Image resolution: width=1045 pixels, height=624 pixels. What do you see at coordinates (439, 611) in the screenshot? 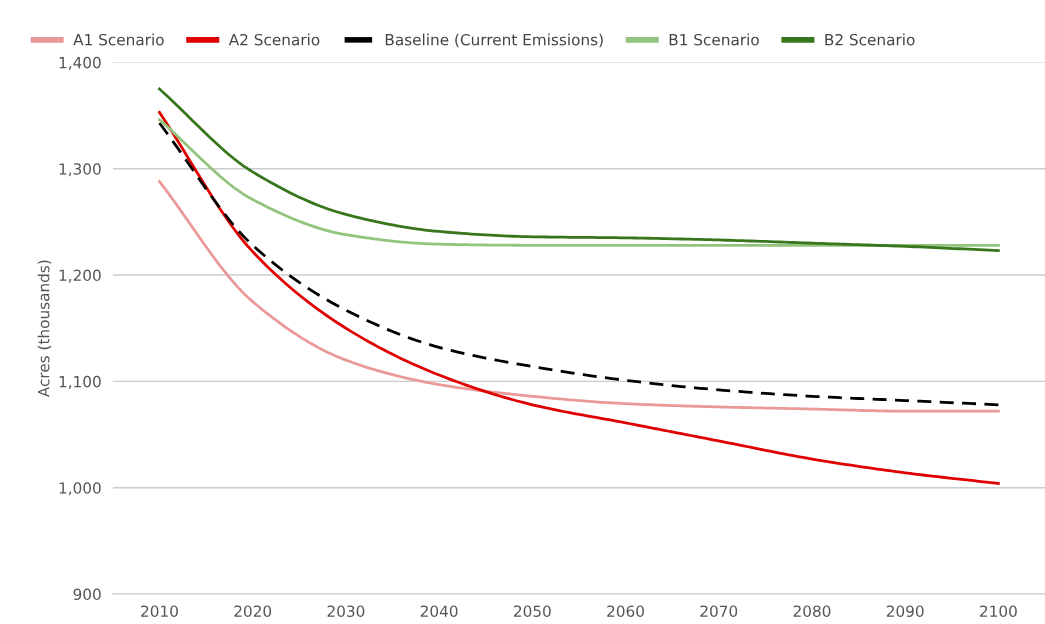
I see `x-tick-label: 2040` at bounding box center [439, 611].